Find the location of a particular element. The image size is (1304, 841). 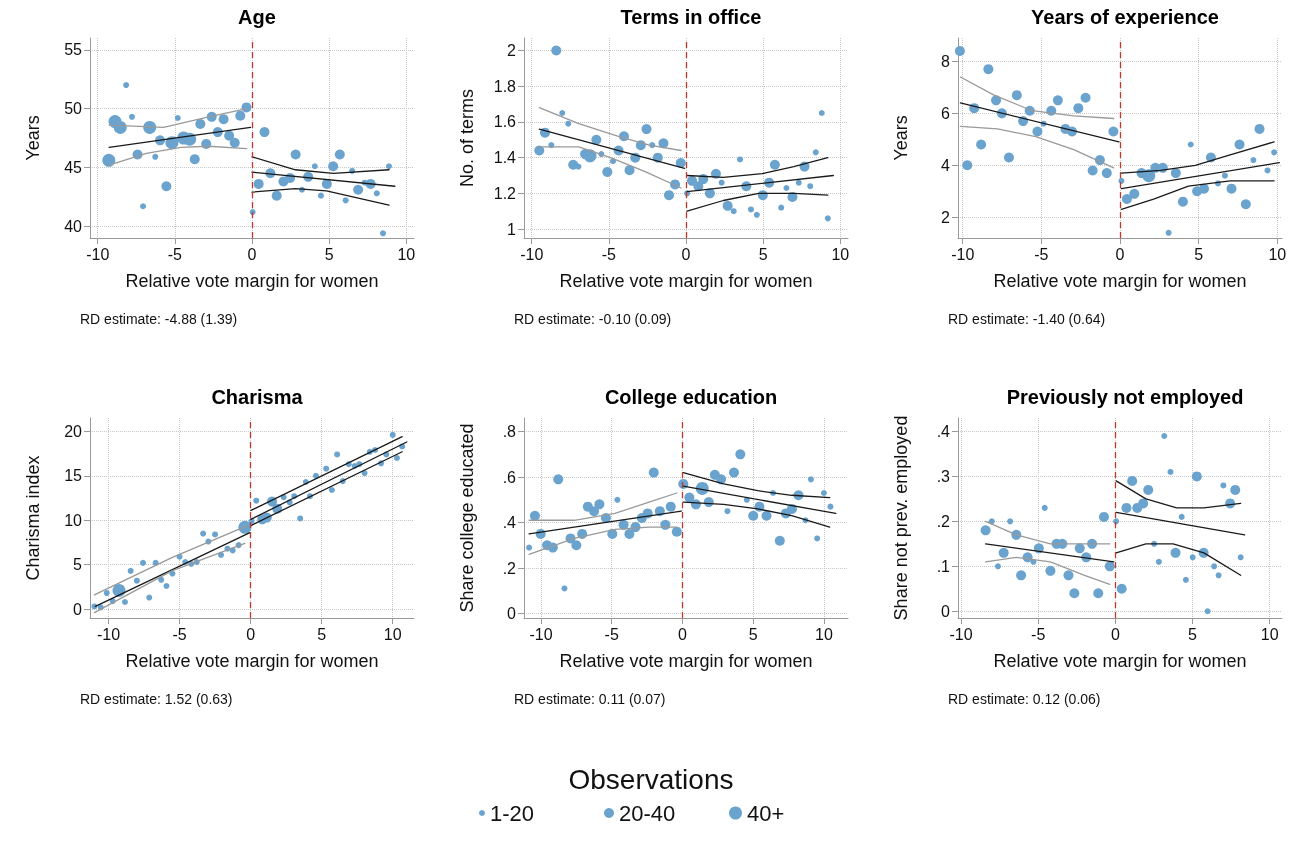

y-tick-label: .6 is located at coordinates (509, 477).